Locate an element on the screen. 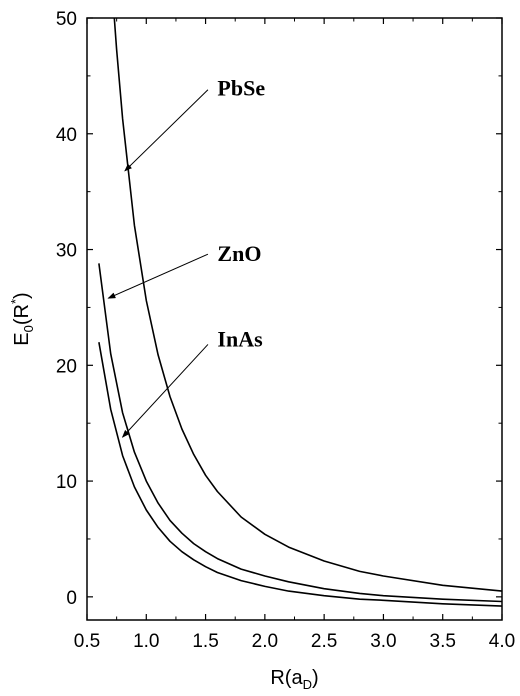 The height and width of the screenshot is (696, 520). x-tick-label: 1.0 is located at coordinates (146, 641).